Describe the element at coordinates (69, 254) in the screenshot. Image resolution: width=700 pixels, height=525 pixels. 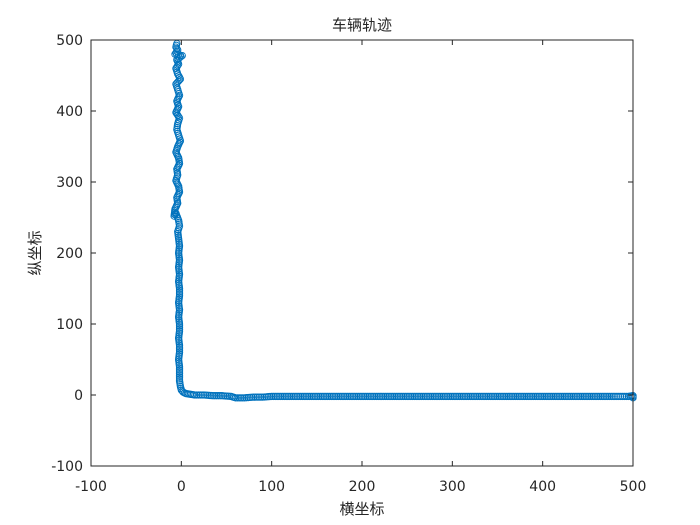
I see `y-tick-label: 200` at that location.